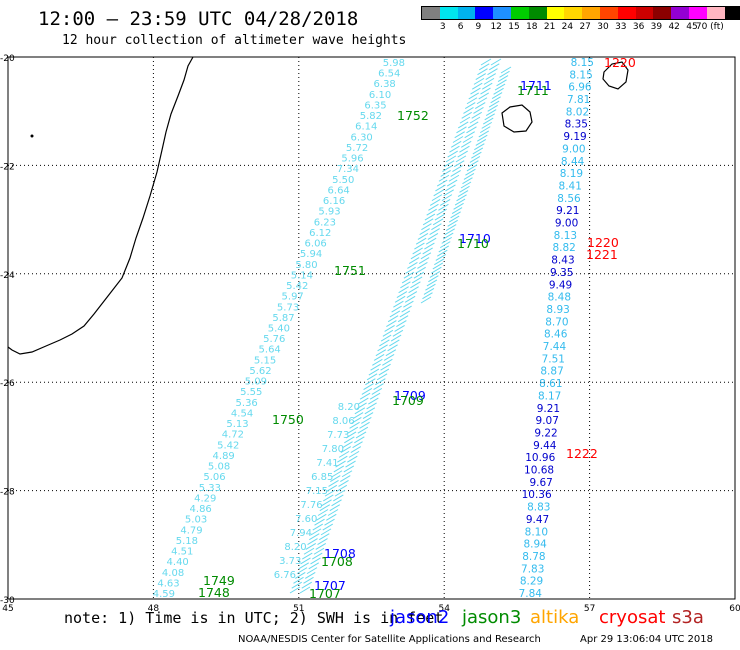  What do you see at coordinates (550, 384) in the screenshot?
I see `wave-height-value: 8.61` at bounding box center [550, 384].